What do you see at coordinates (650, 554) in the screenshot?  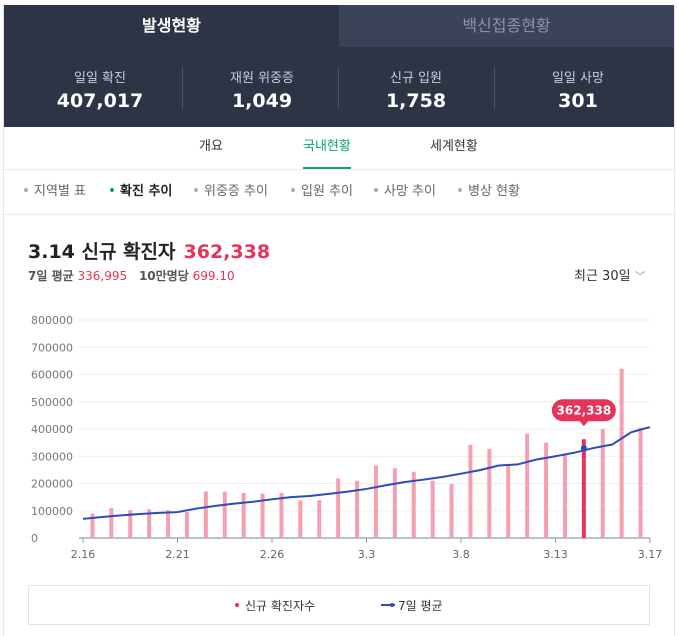 I see `x-tick-label: 3.17` at bounding box center [650, 554].